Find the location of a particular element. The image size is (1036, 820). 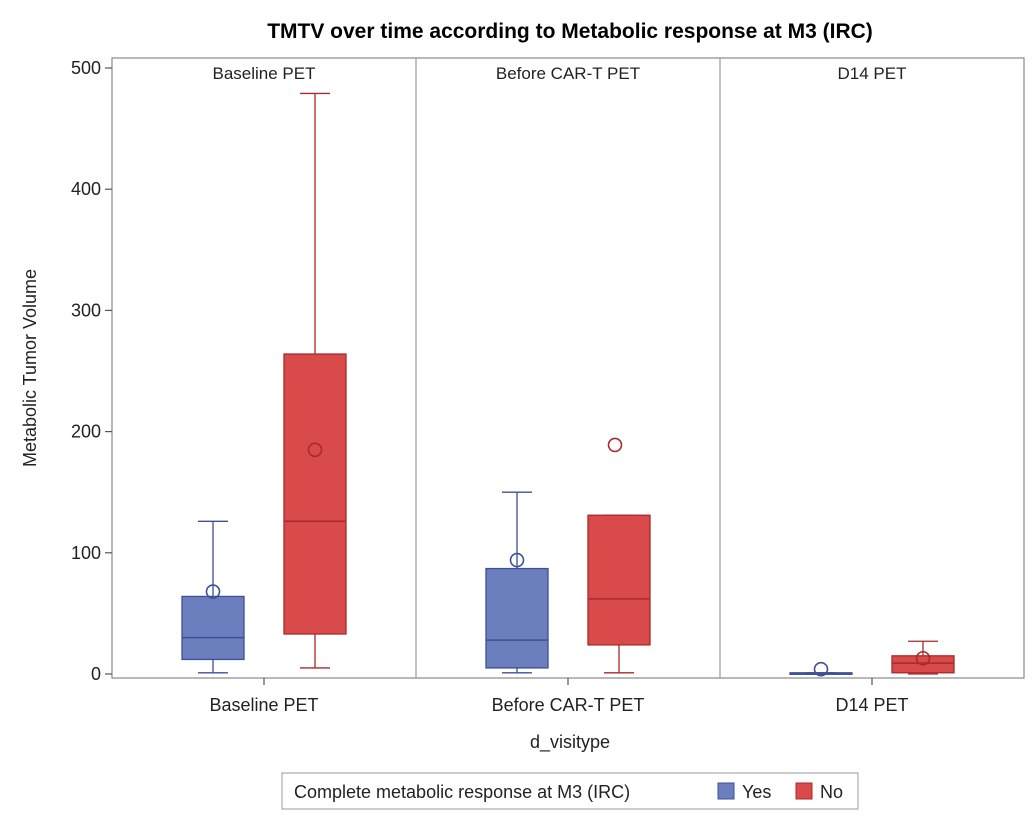

y-tick-label: 100 is located at coordinates (86, 553).